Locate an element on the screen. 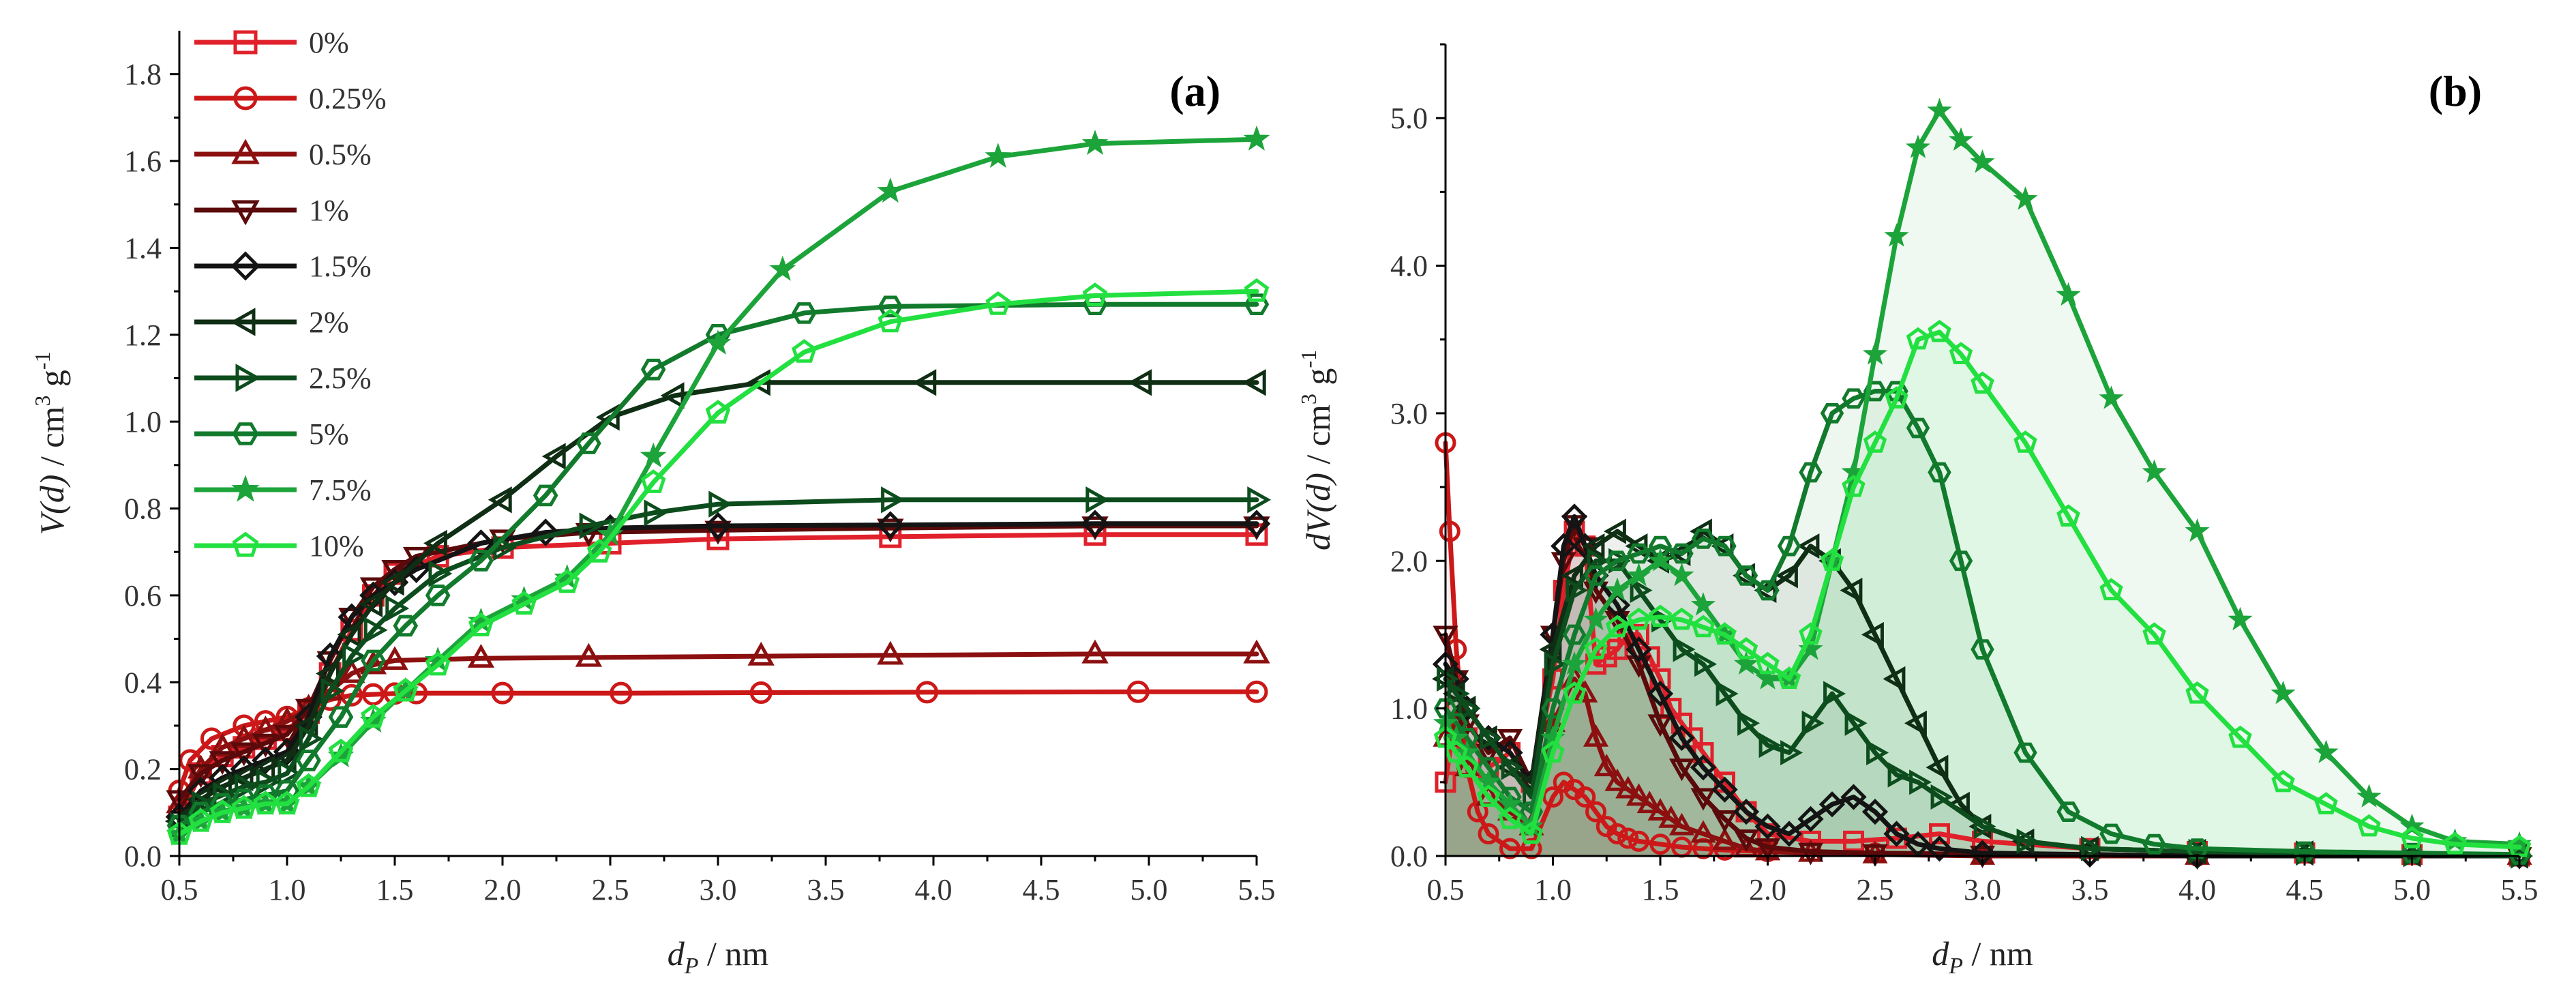 This screenshot has width=2576, height=1004. x-tick-label: 2.0 is located at coordinates (503, 889).